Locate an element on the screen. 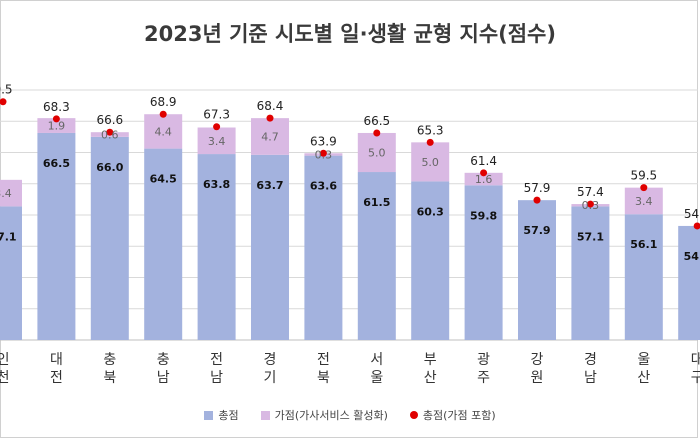 The width and height of the screenshot is (700, 440). legend-swatch-bonus is located at coordinates (265, 415).